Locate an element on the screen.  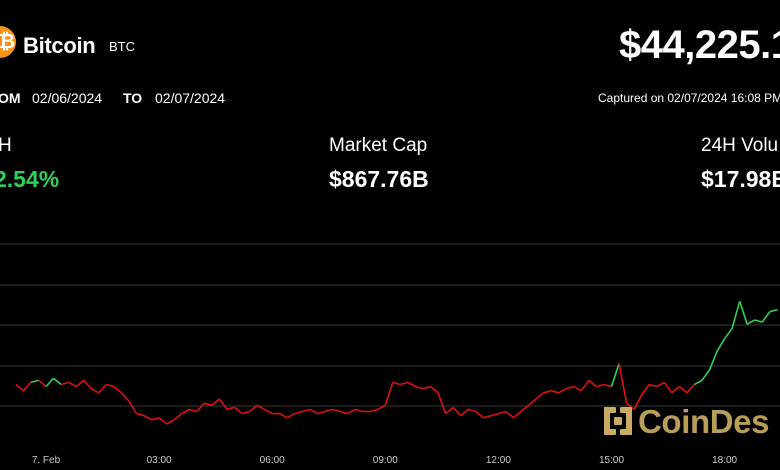
to-label: TO is located at coordinates (133, 98).